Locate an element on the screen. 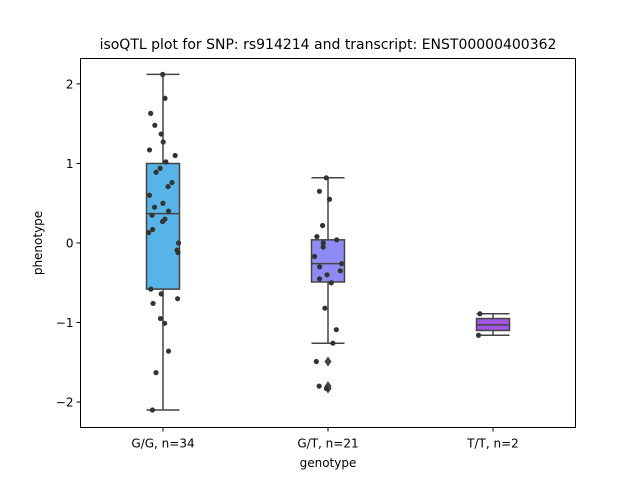  box is located at coordinates (163, 226).